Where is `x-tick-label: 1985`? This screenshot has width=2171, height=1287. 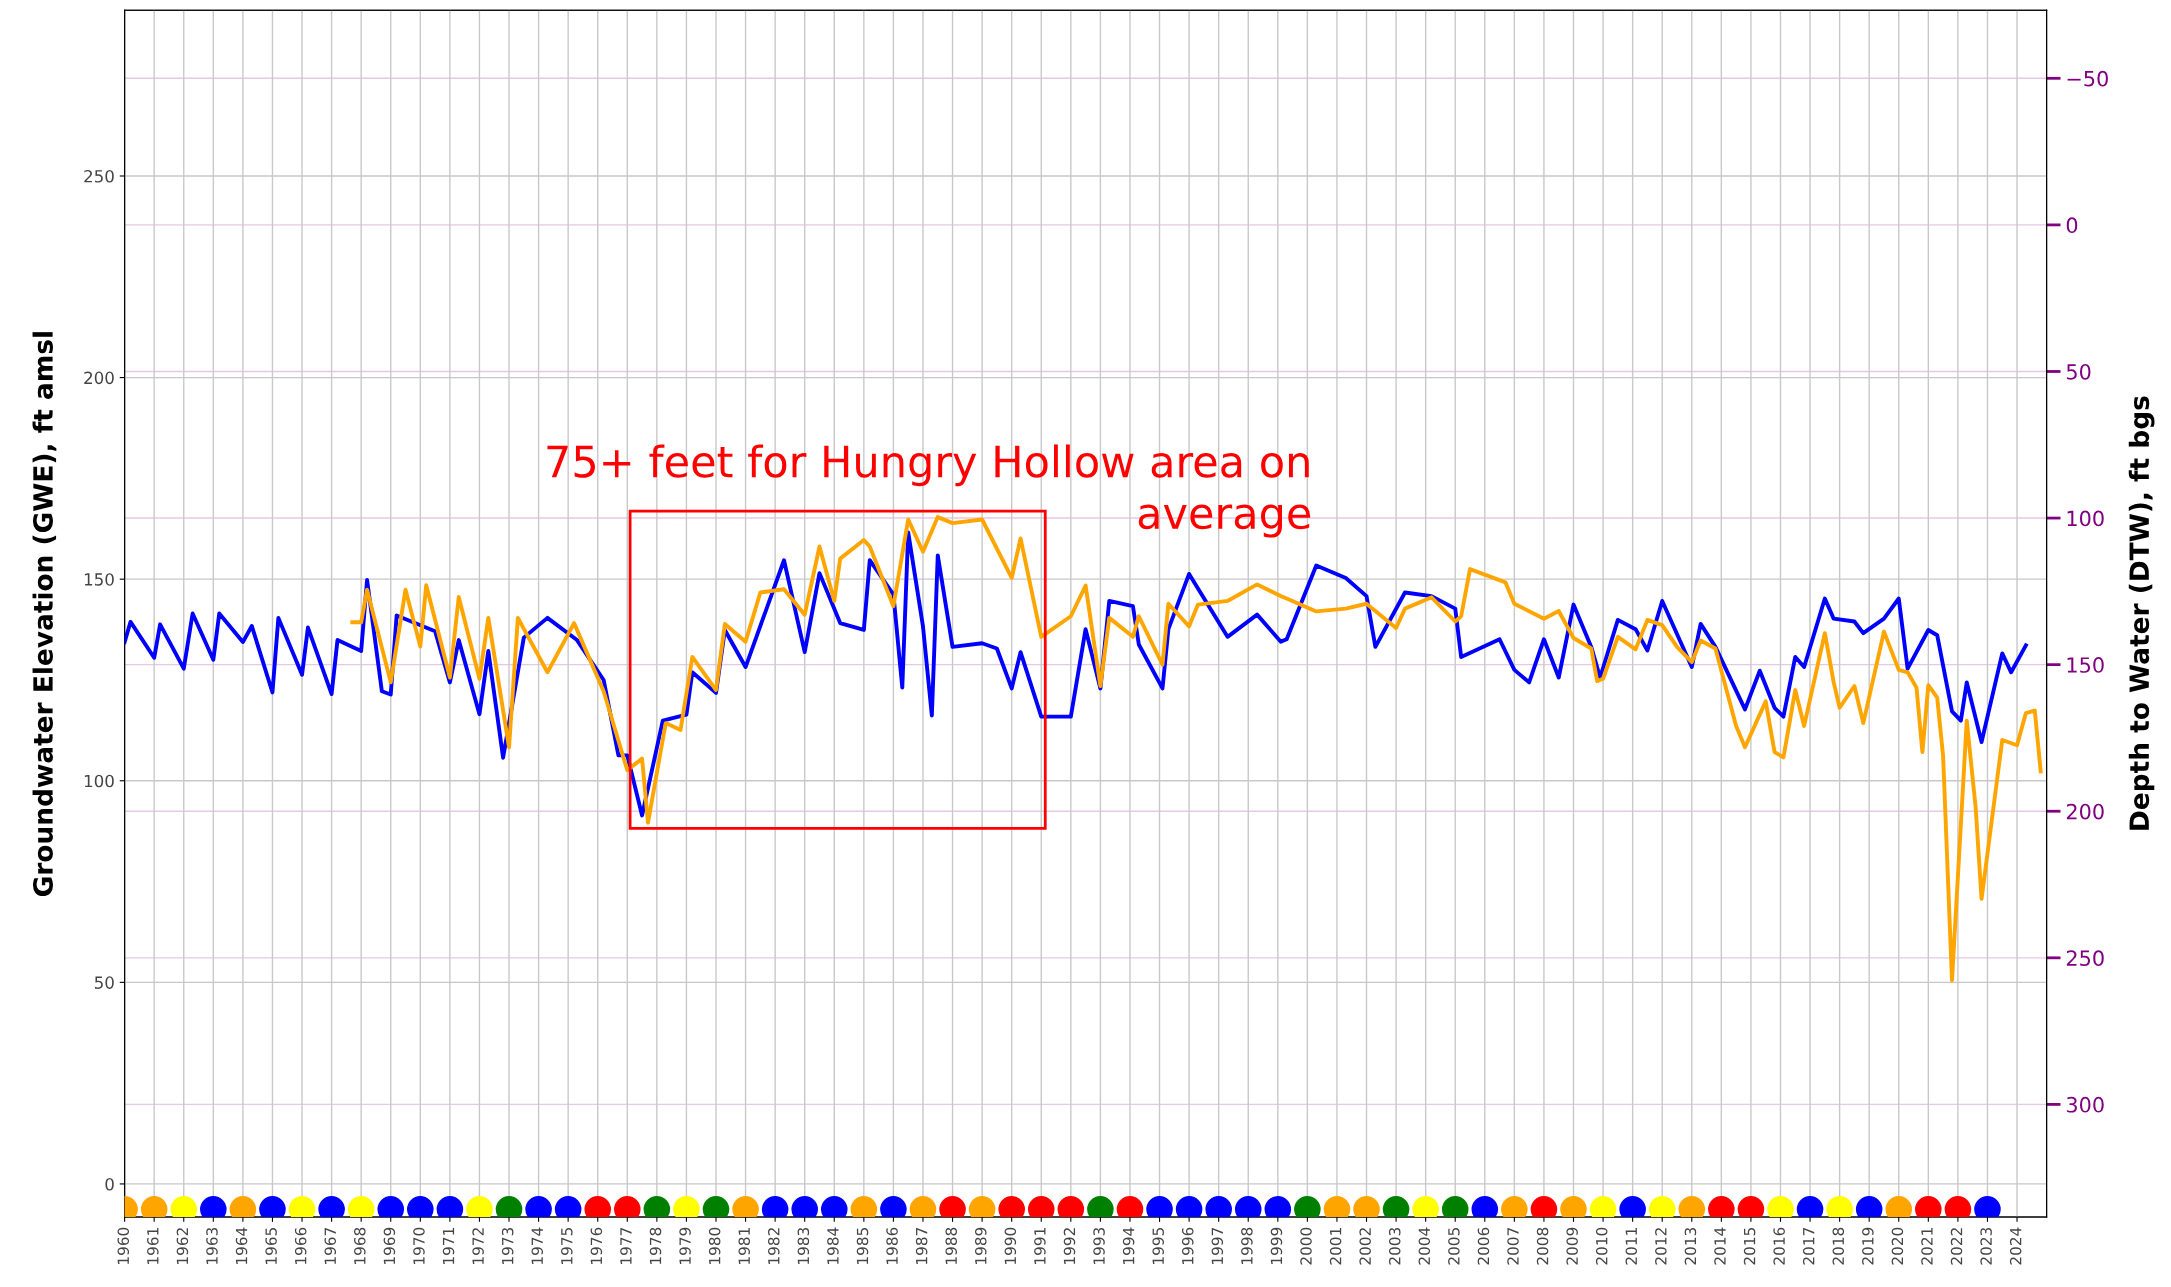
x-tick-label: 1985 is located at coordinates (862, 1246).